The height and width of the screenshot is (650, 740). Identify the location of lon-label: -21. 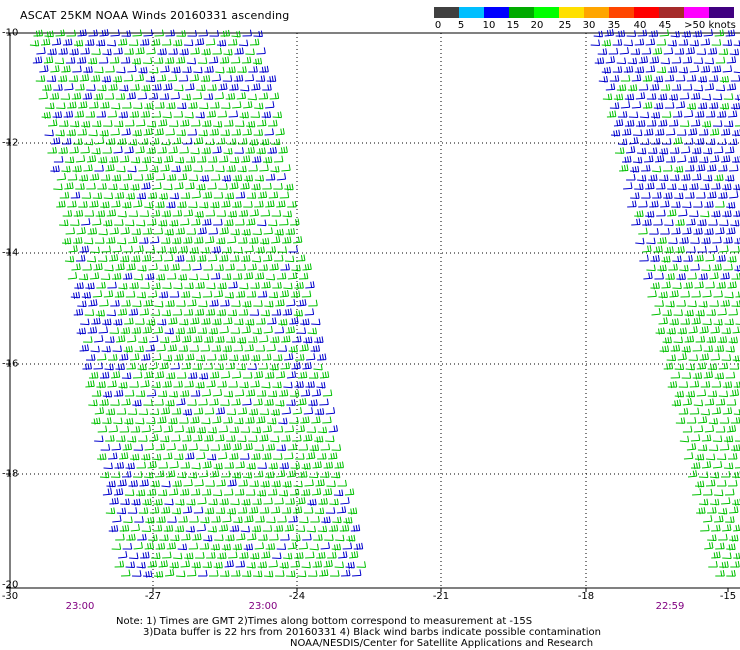
(441, 596).